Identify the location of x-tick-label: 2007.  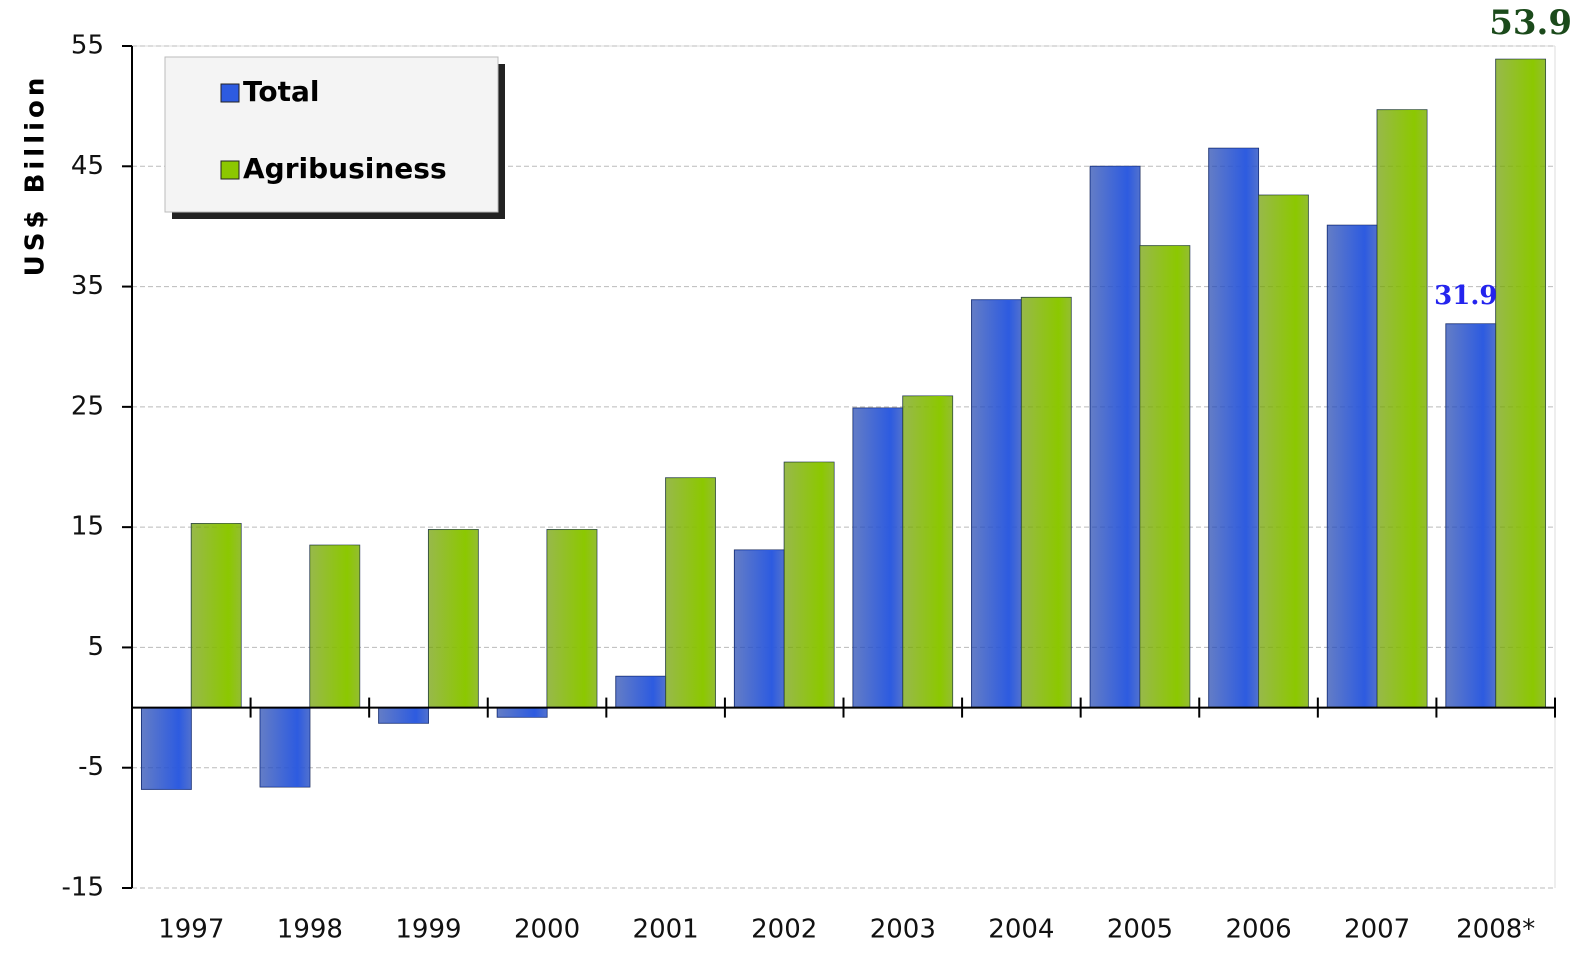
(1377, 930).